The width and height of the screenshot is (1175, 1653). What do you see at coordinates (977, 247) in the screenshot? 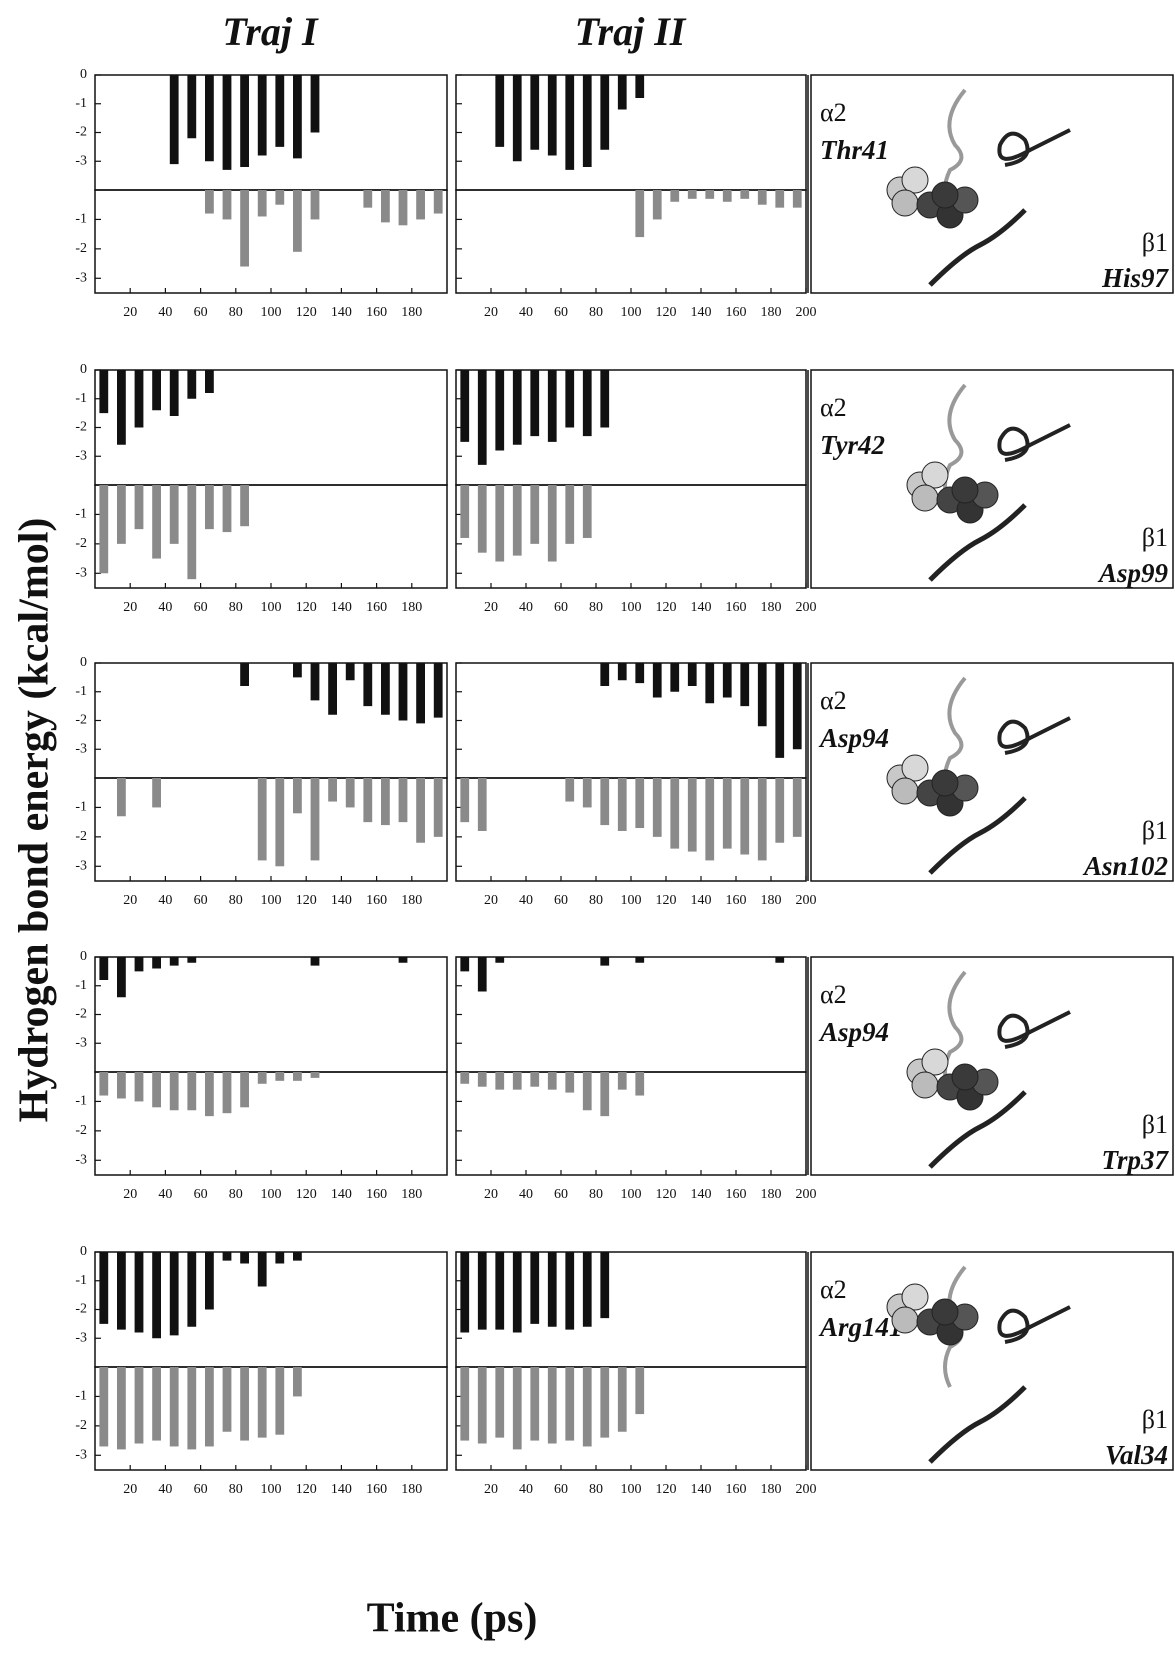
I see `ribbon` at bounding box center [977, 247].